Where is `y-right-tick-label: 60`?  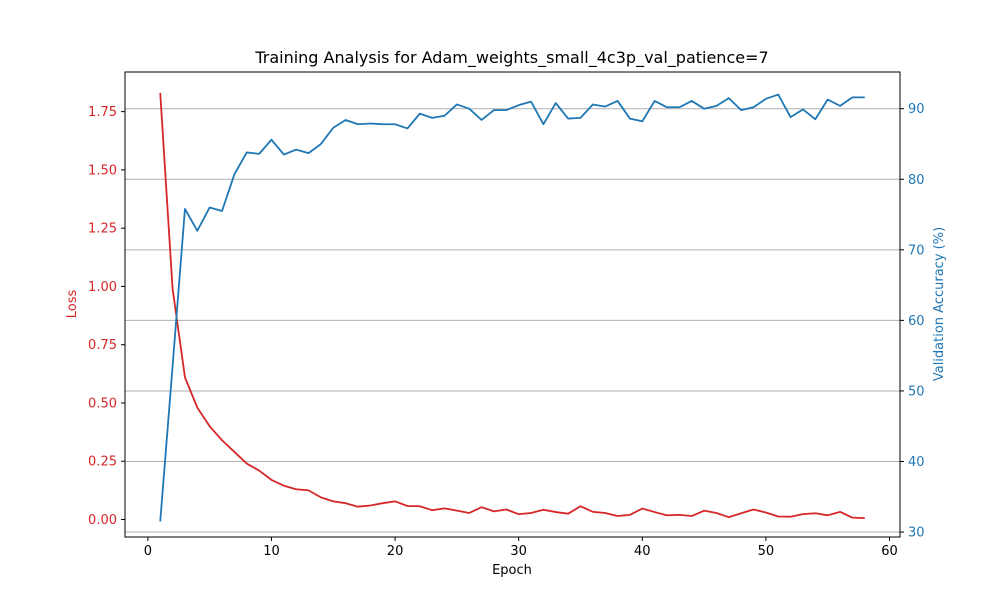 y-right-tick-label: 60 is located at coordinates (916, 321).